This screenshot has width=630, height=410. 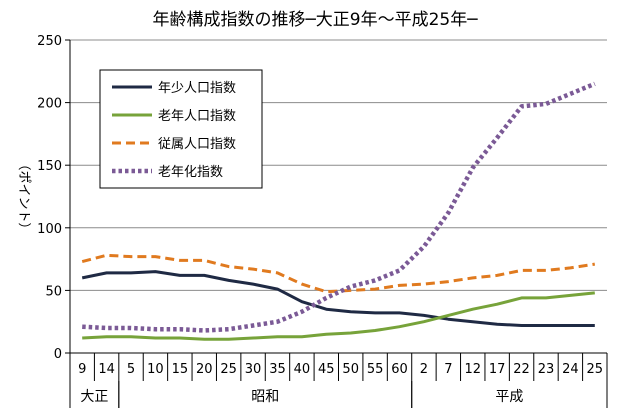 What do you see at coordinates (58, 354) in the screenshot?
I see `y-tick-label: 0` at bounding box center [58, 354].